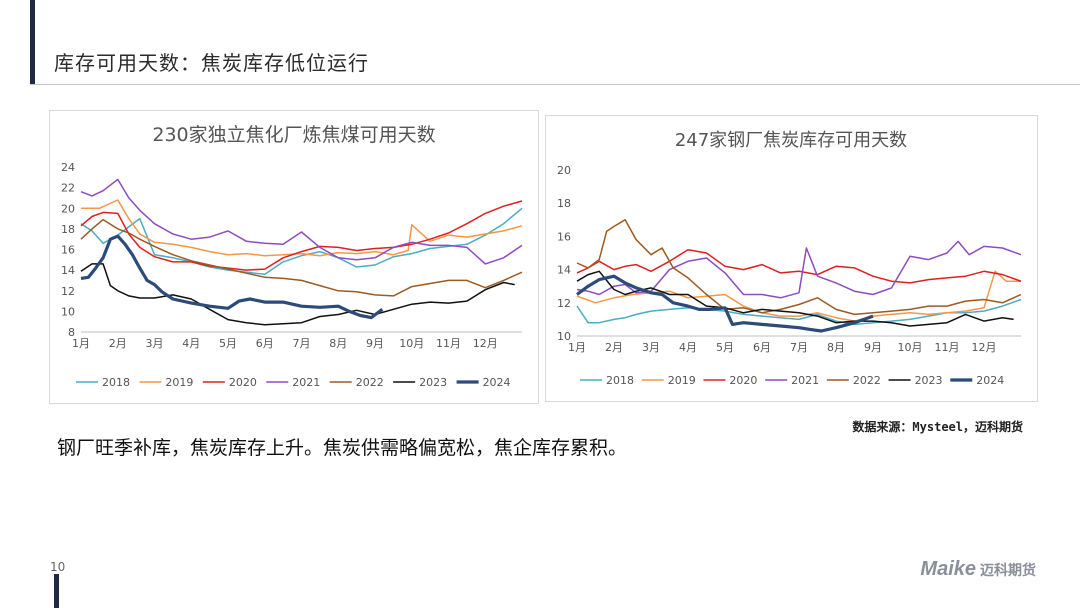 Image resolution: width=1080 pixels, height=608 pixels. I want to click on title-accent-bar, so click(32, 42).